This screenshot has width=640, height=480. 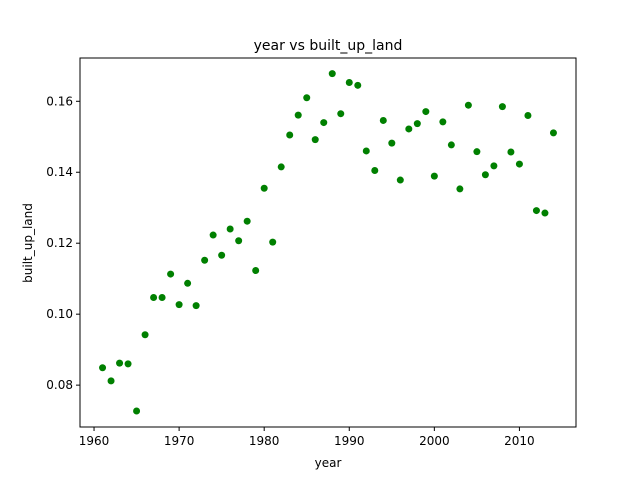 I want to click on x-tick-label: 2010, so click(x=519, y=441).